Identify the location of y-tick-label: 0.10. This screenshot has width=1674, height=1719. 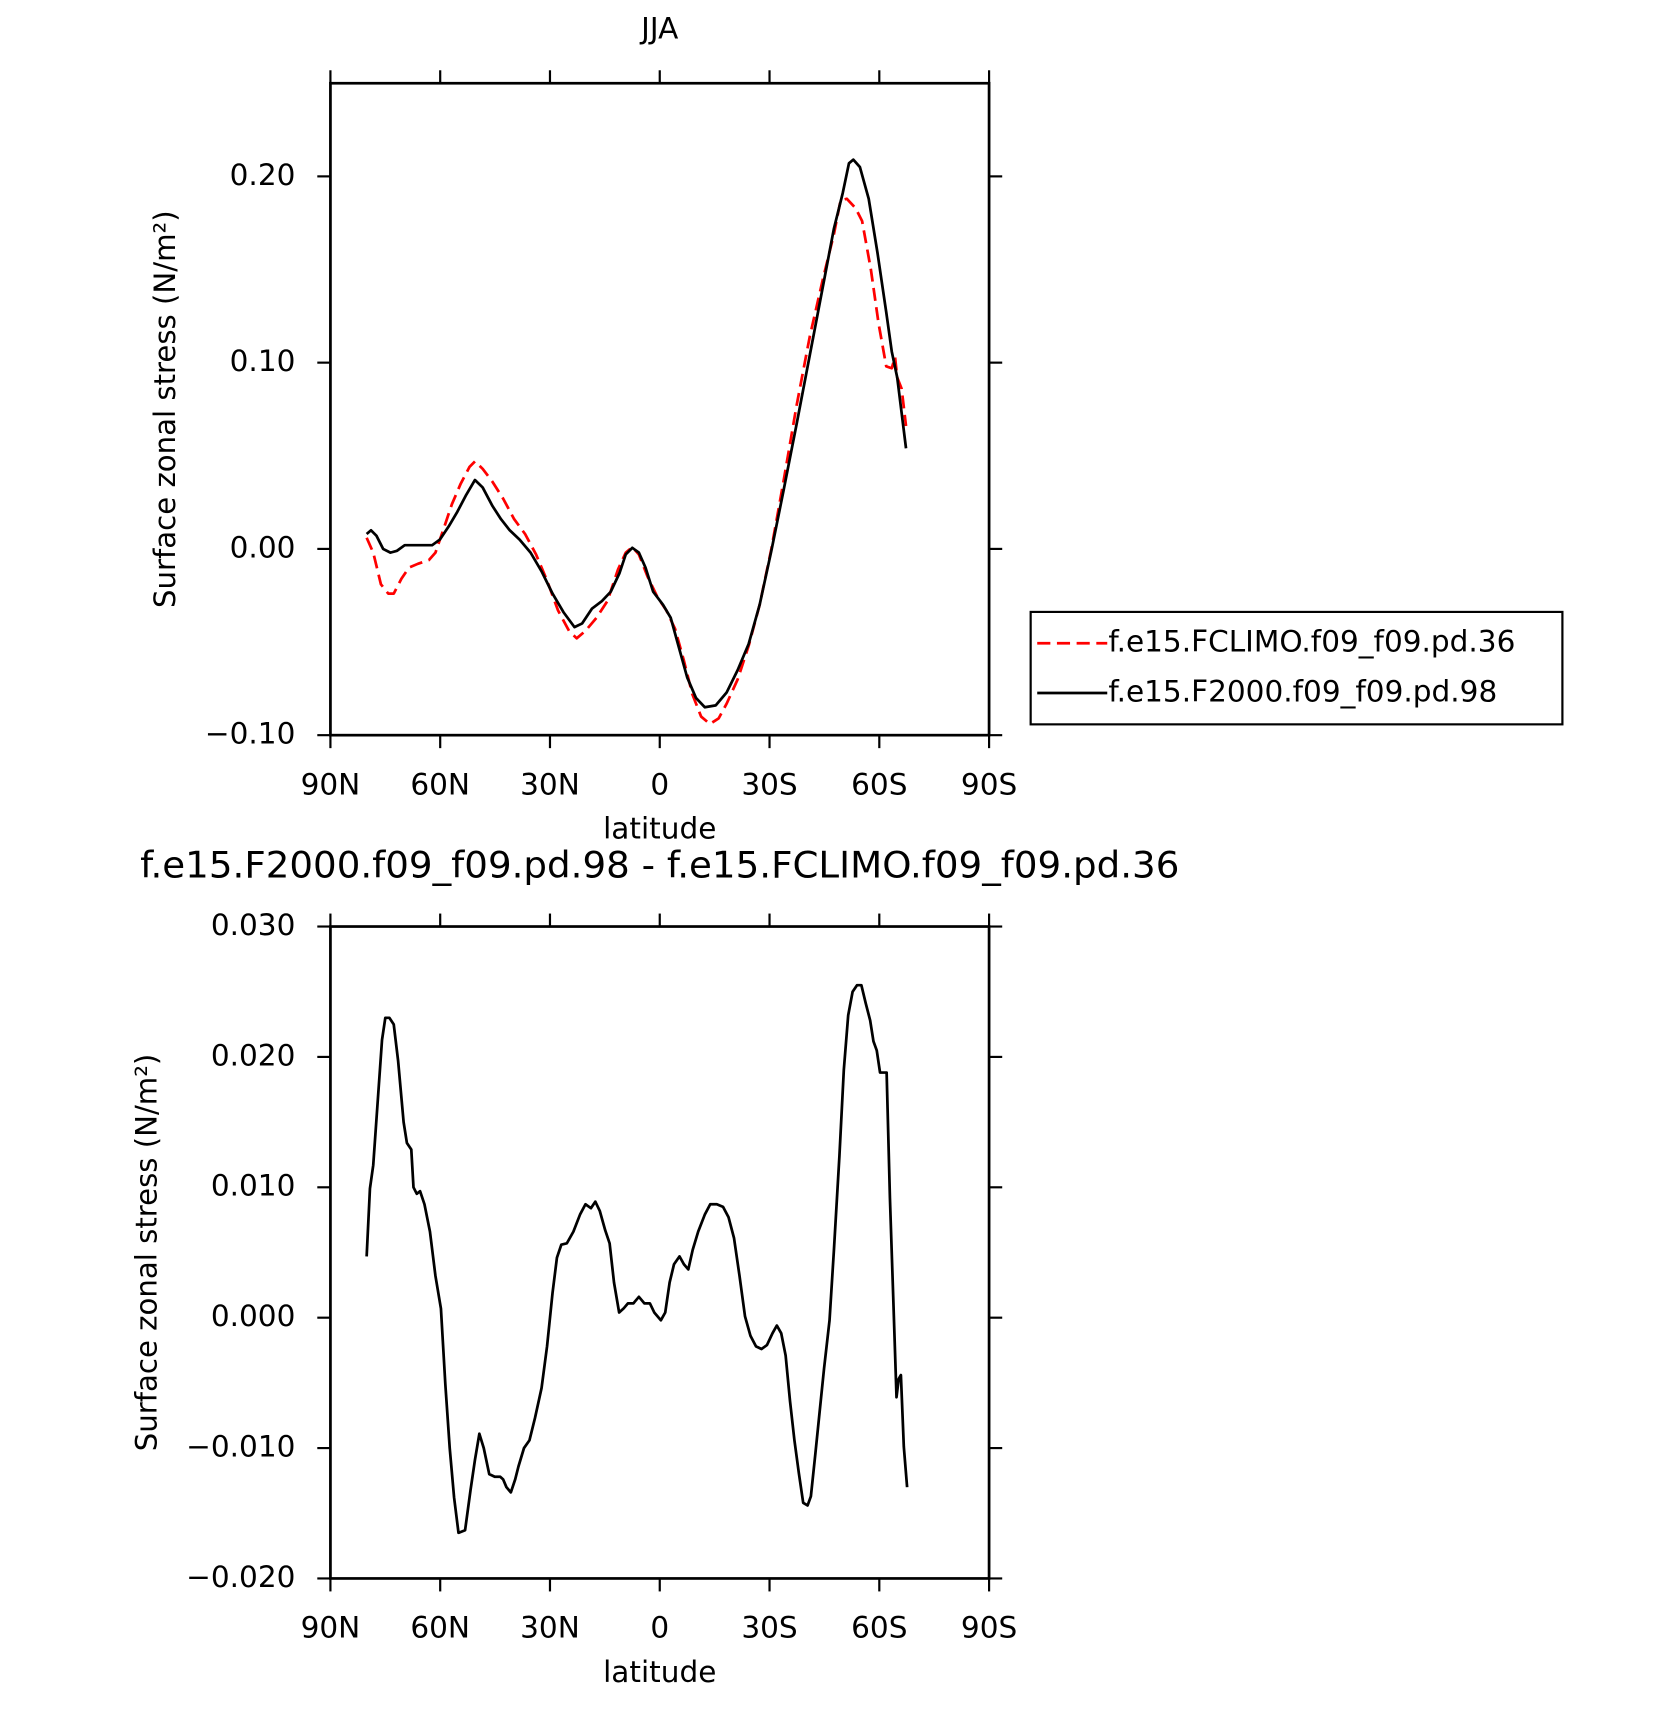
(263, 361).